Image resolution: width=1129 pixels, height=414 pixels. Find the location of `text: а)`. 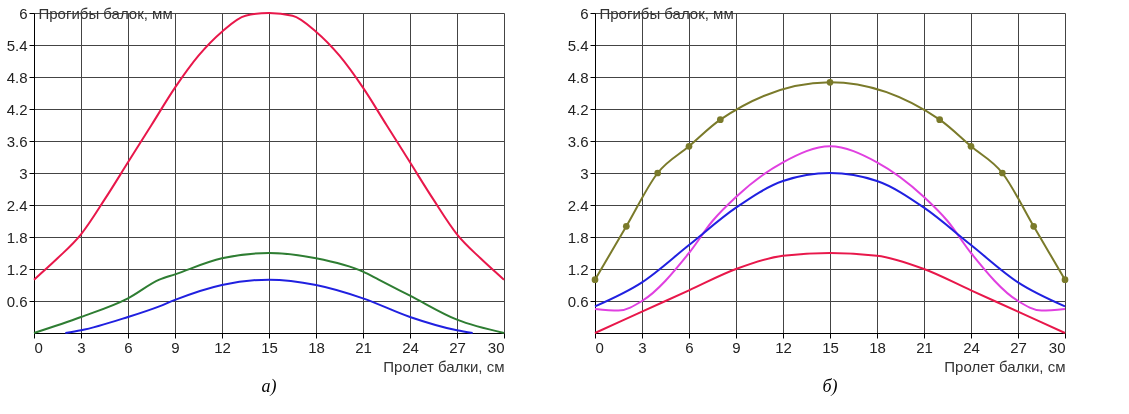

text: а) is located at coordinates (269, 386).